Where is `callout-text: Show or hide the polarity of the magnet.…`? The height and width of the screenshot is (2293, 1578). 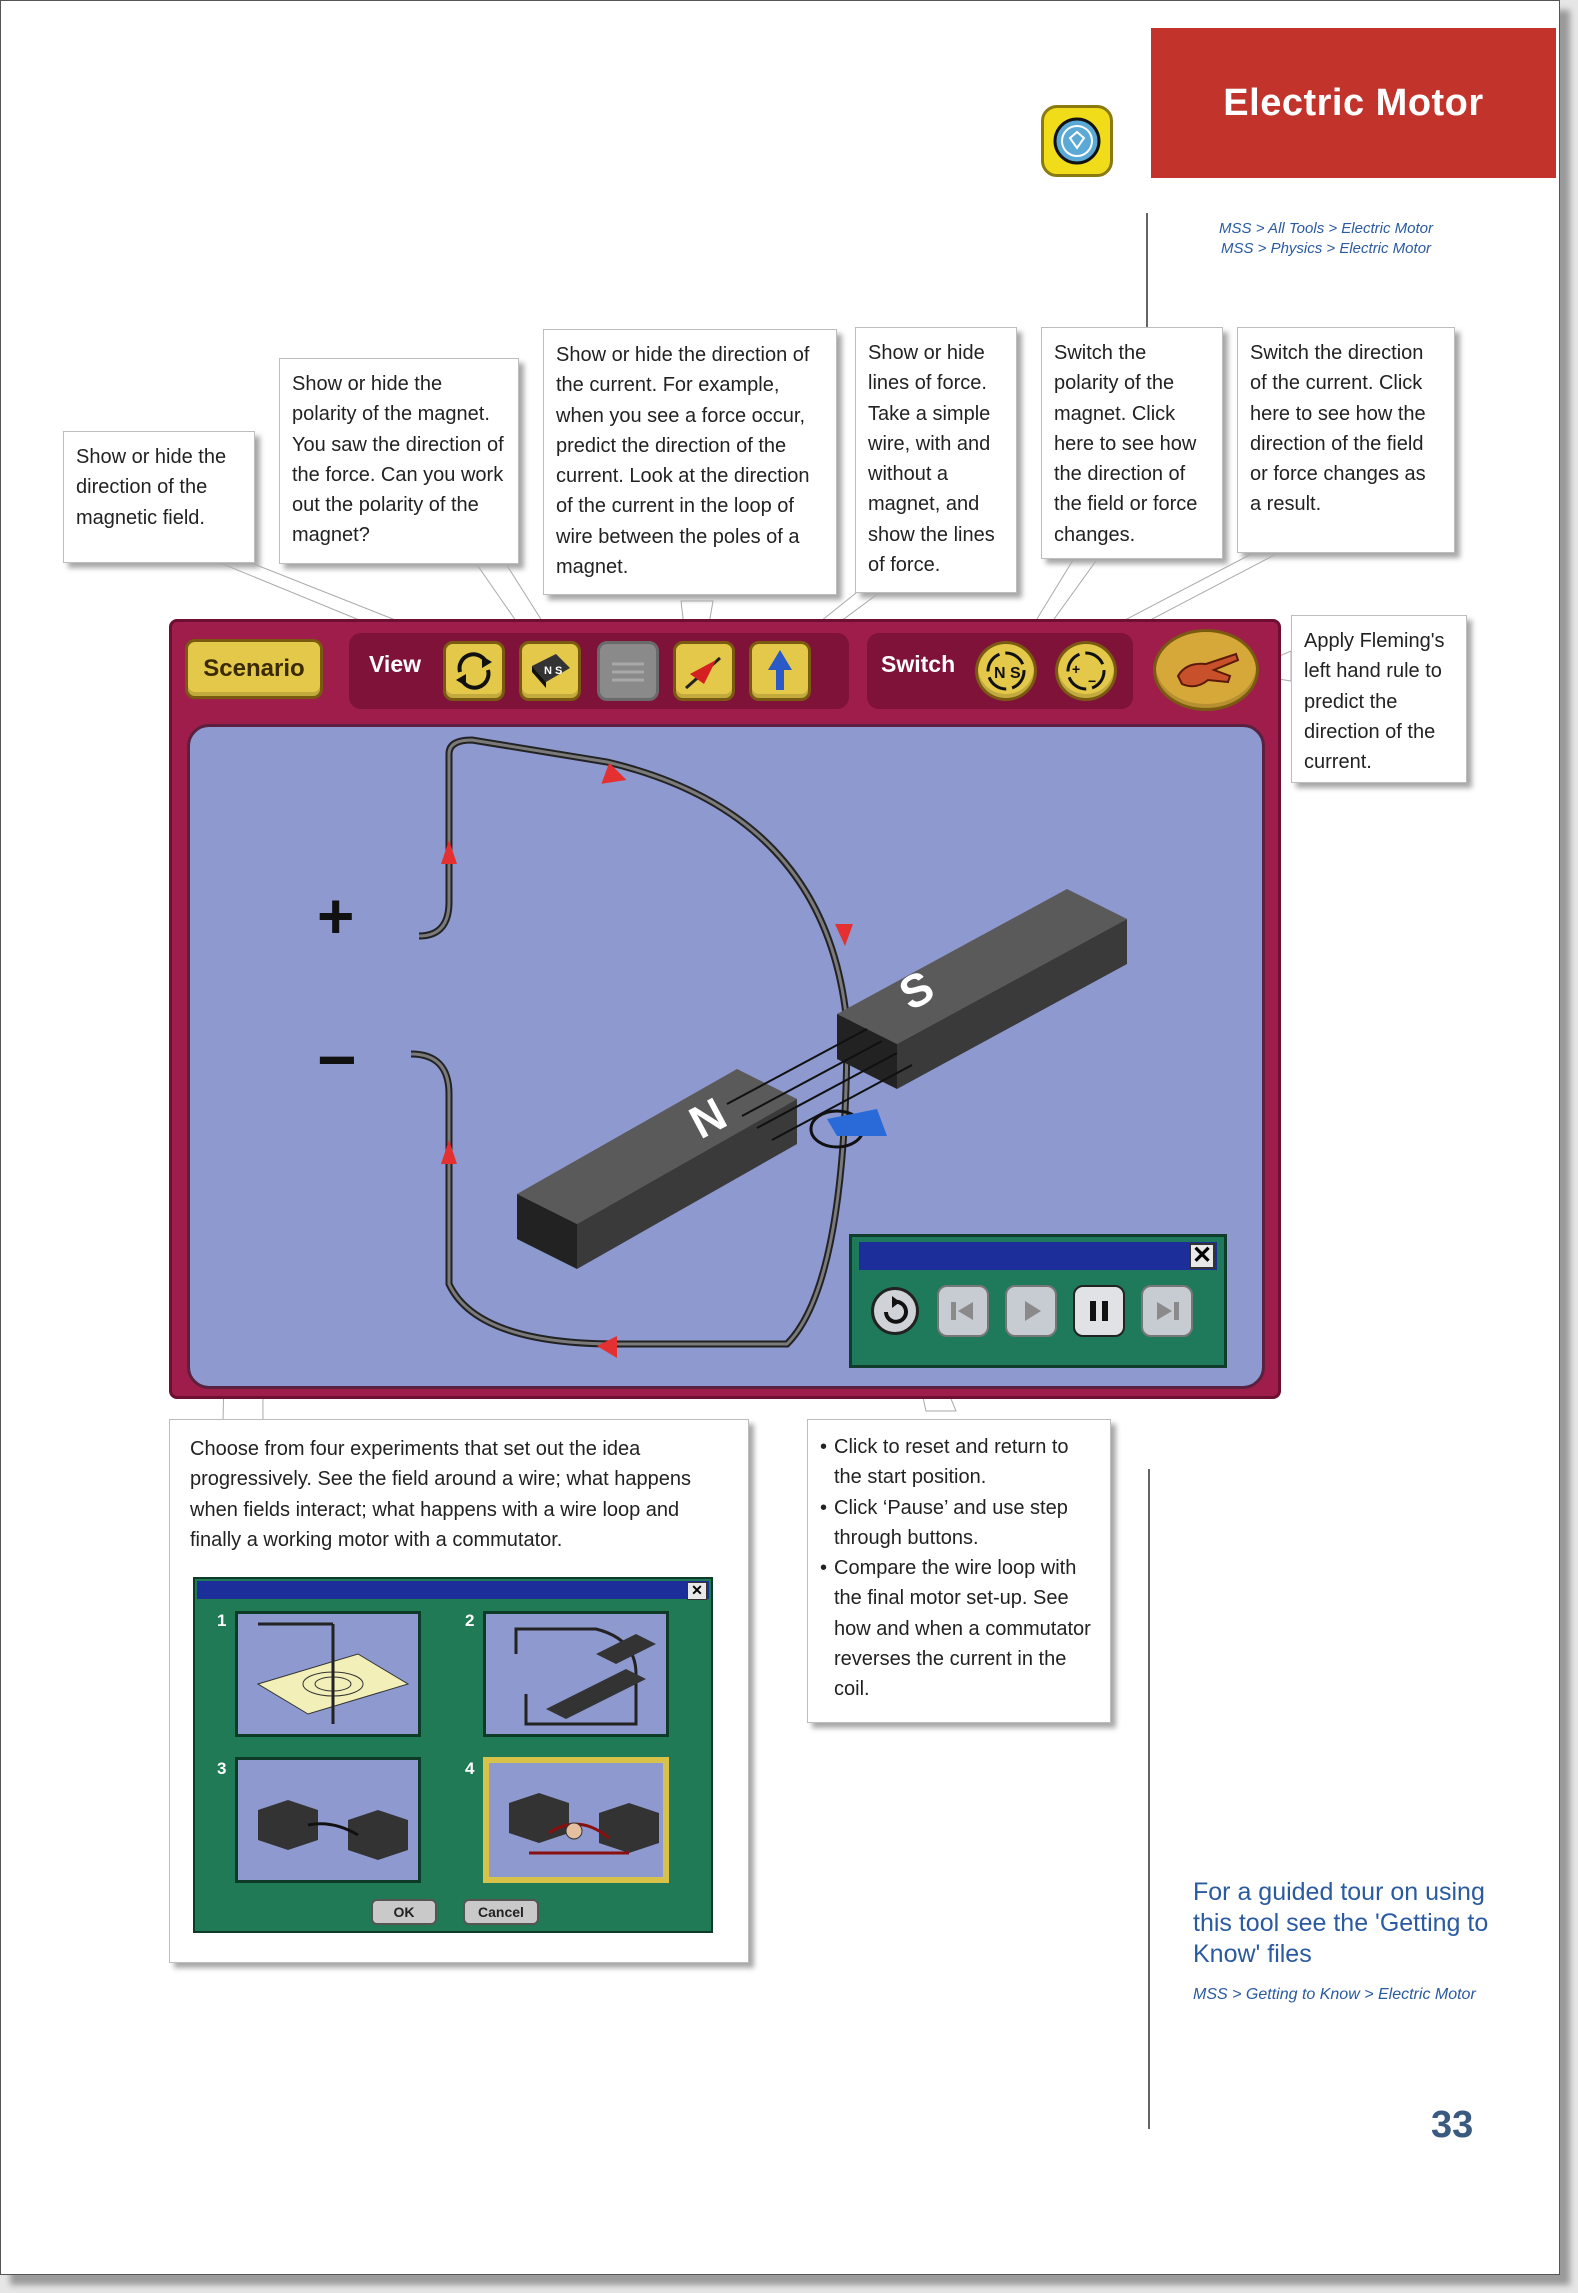
callout-text: Show or hide the polarity of the magnet.… is located at coordinates (398, 460).